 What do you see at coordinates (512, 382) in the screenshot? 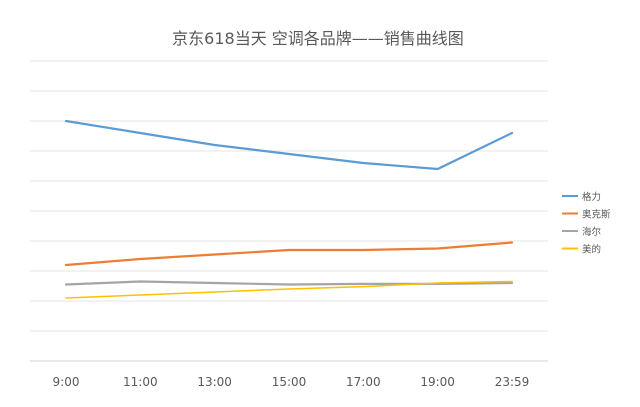
I see `x-tick-label: 23:59` at bounding box center [512, 382].